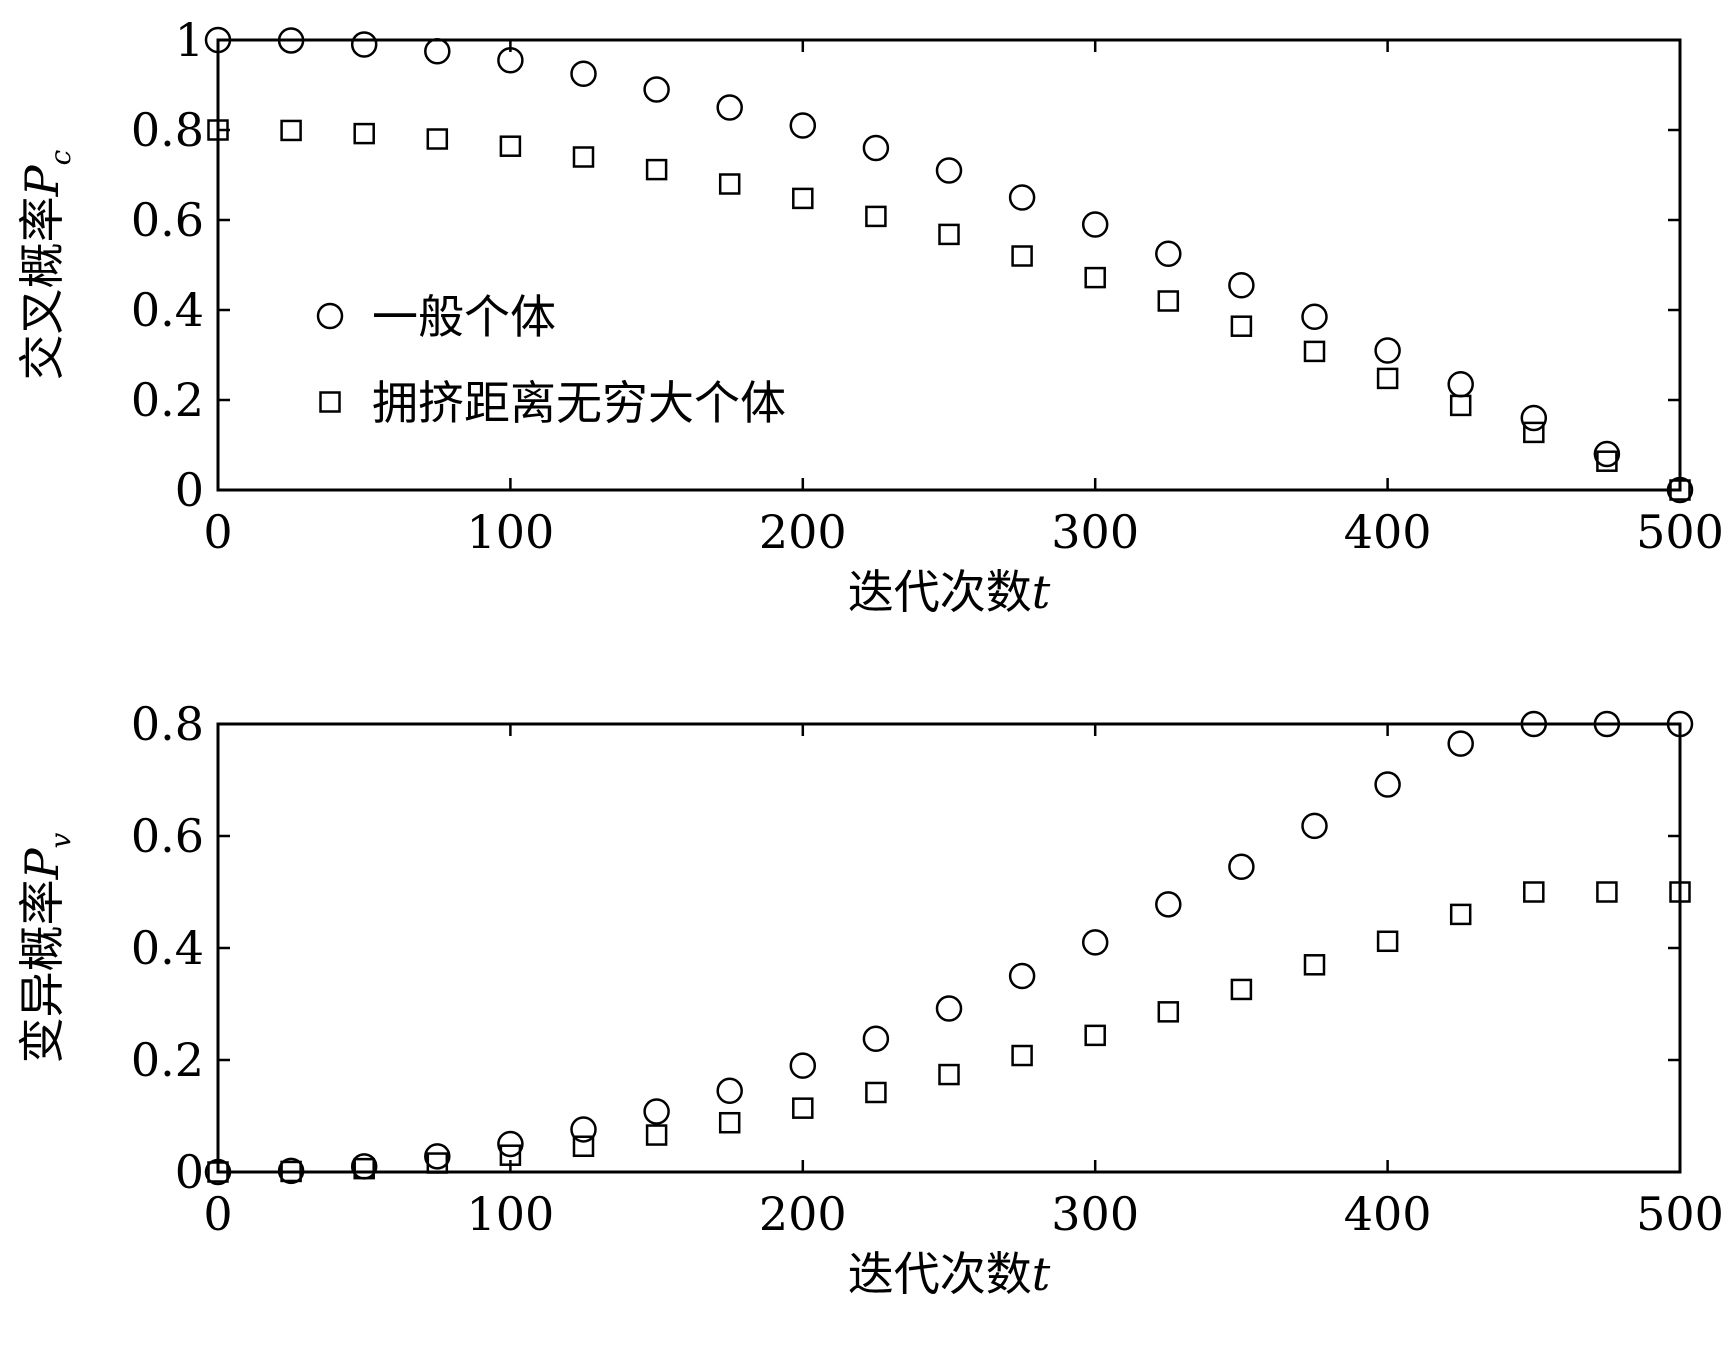  Describe the element at coordinates (330, 316) in the screenshot. I see `legend-marker-circle` at that location.